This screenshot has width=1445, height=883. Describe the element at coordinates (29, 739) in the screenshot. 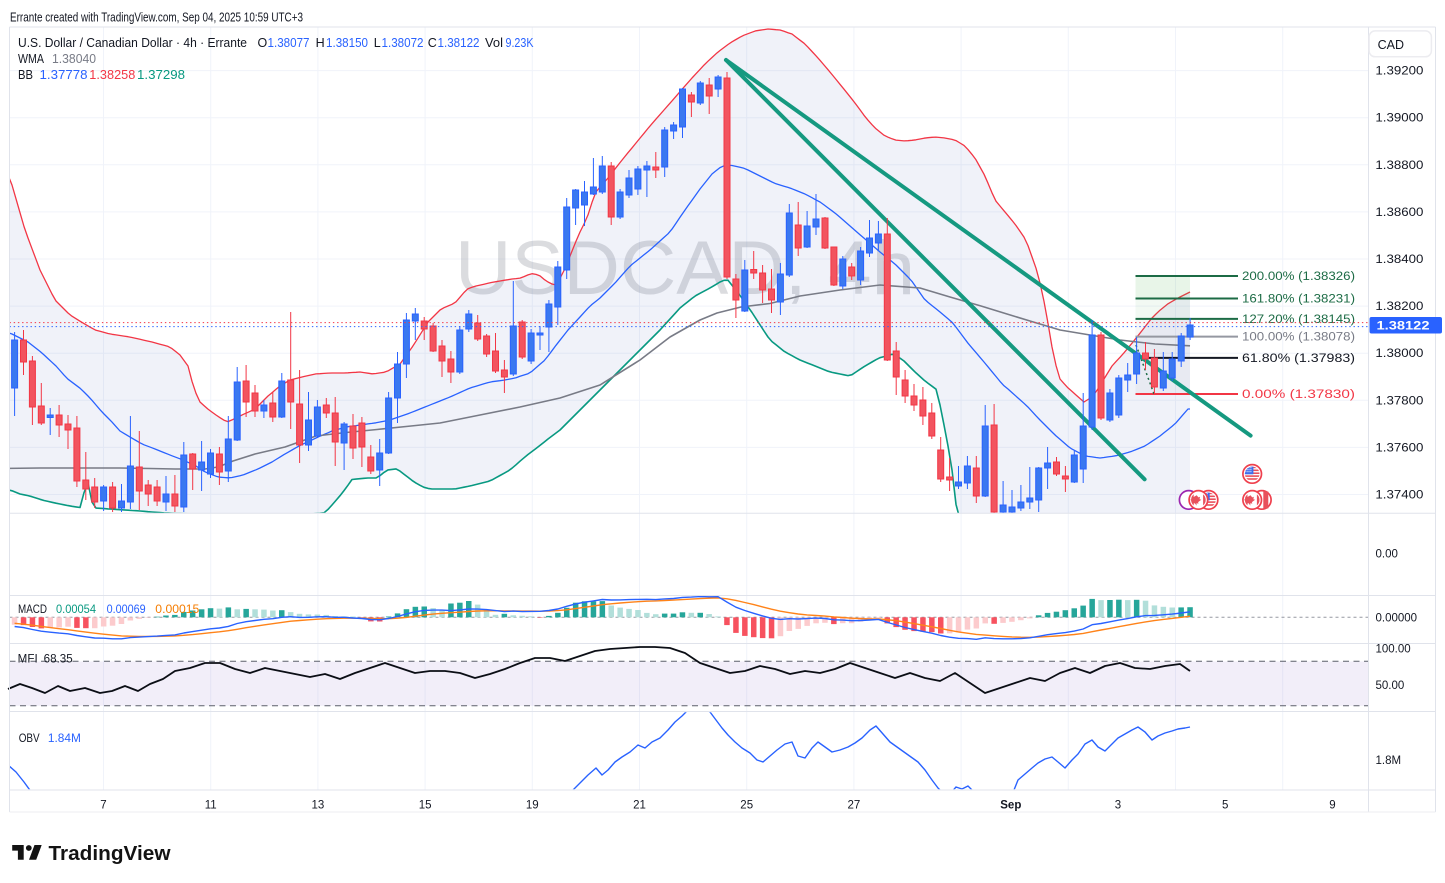

I see `svg-text: OBV` at that location.